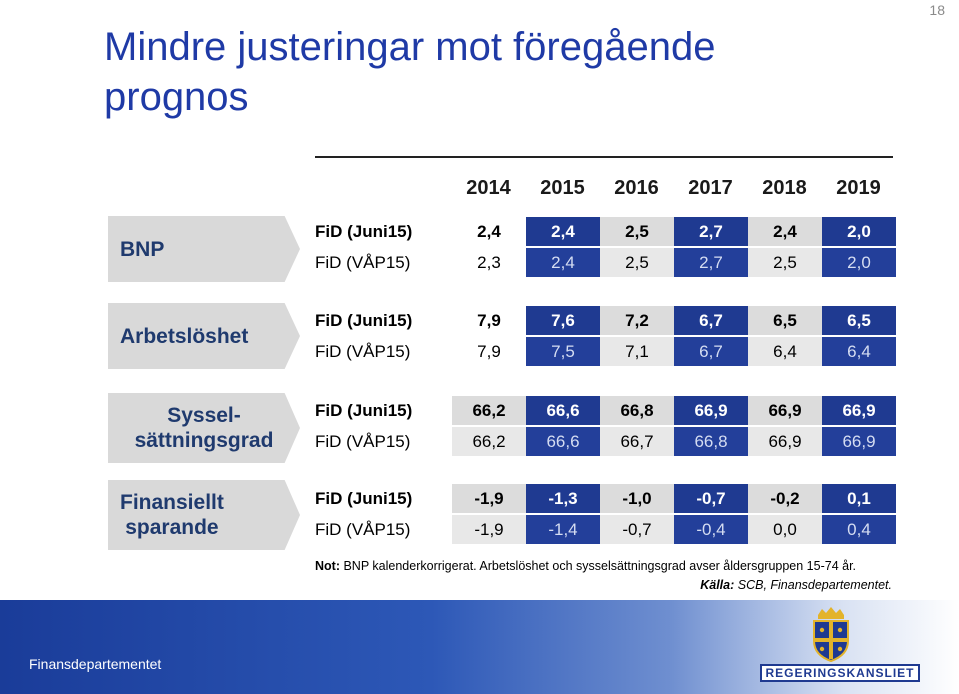  What do you see at coordinates (859, 498) in the screenshot?
I see `table-cell: 0,1` at bounding box center [859, 498].